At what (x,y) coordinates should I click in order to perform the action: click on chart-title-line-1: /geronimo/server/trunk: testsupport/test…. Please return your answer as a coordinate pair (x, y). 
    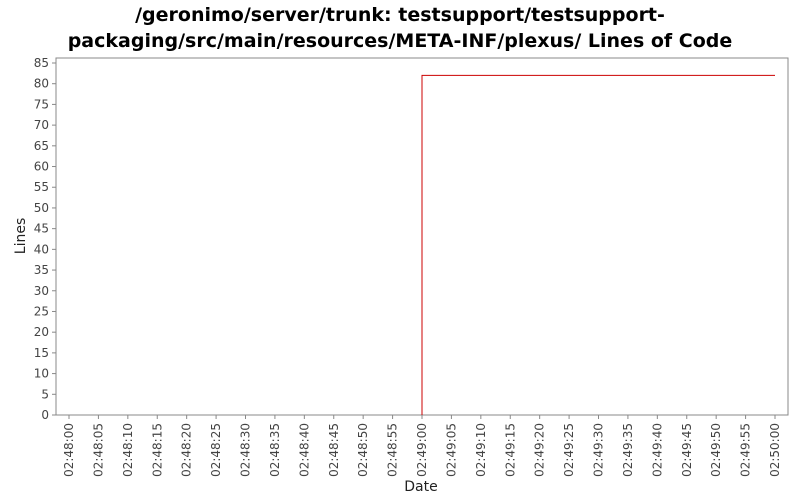
    Looking at the image, I should click on (400, 15).